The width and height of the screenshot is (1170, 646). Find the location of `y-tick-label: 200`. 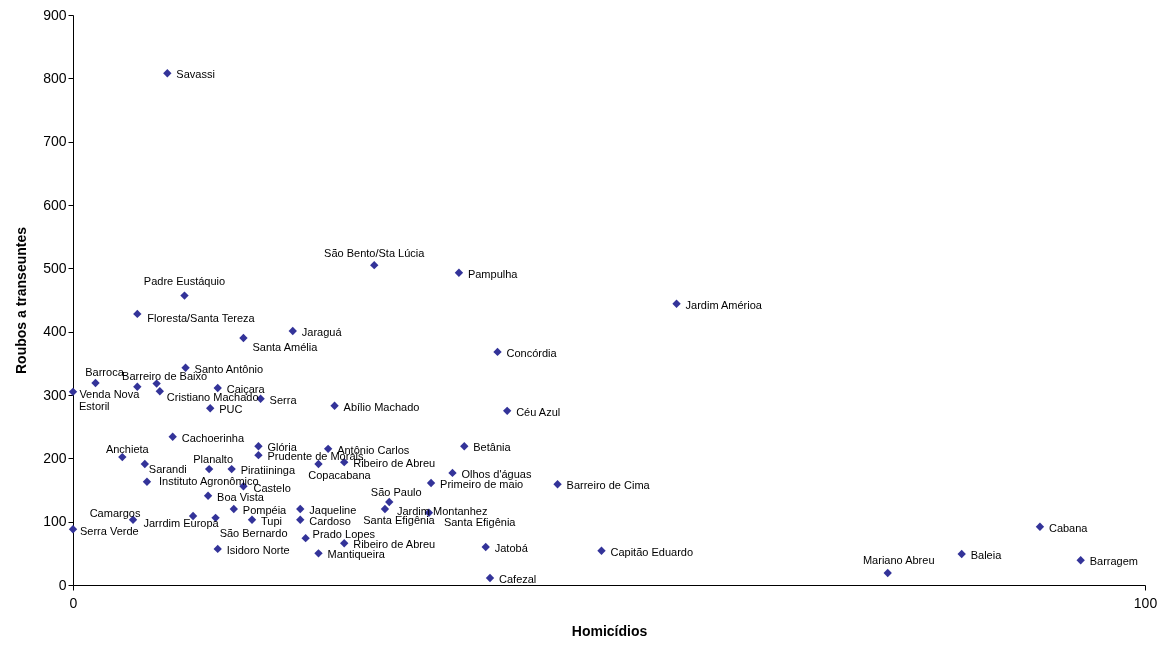

y-tick-label: 200 is located at coordinates (55, 457).